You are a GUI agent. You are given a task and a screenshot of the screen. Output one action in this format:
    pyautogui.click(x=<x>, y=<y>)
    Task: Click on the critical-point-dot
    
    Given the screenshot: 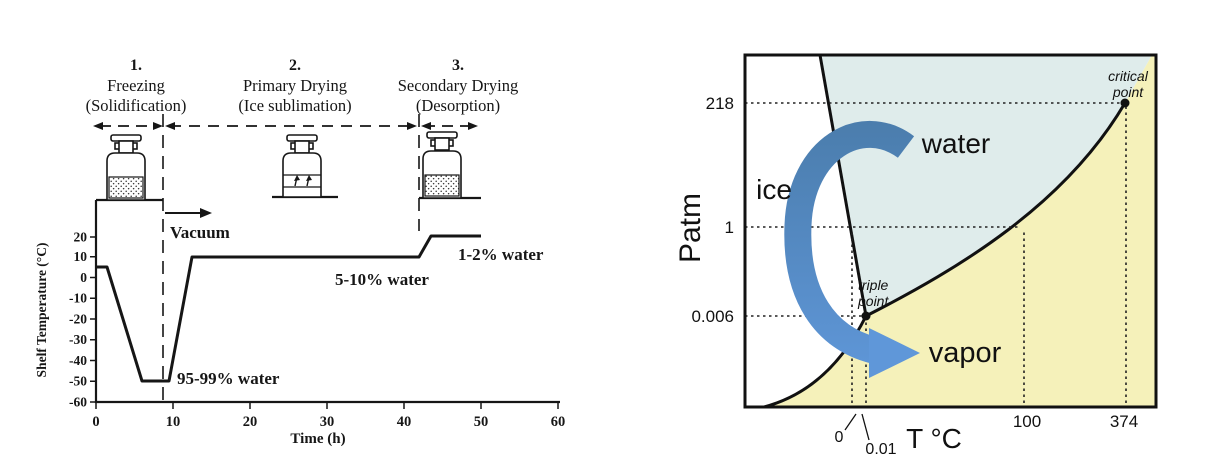 What is the action you would take?
    pyautogui.click(x=1125, y=103)
    